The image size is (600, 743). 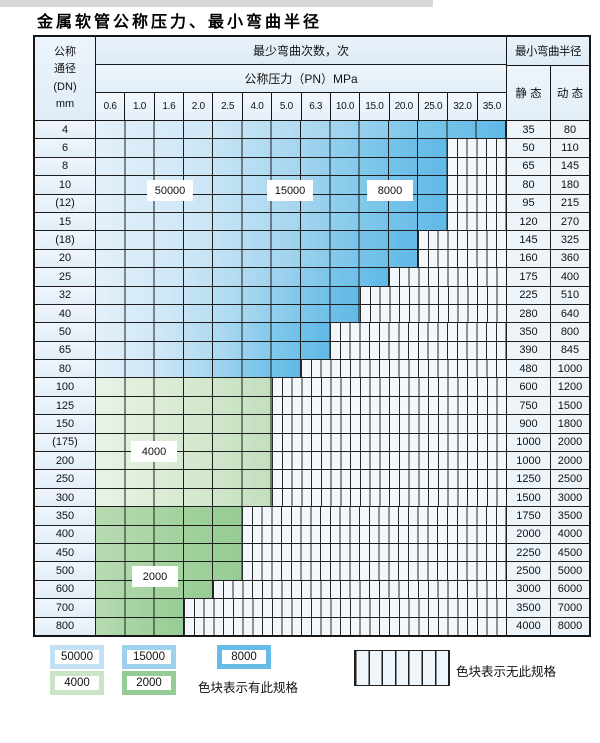 I want to click on pressure-value-cell: 1.0, so click(x=140, y=106).